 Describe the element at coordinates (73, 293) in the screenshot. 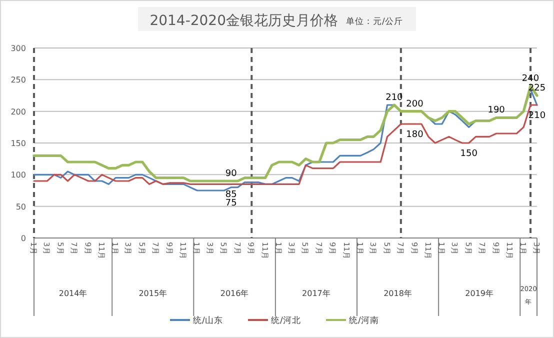

I see `text: 2014年` at that location.